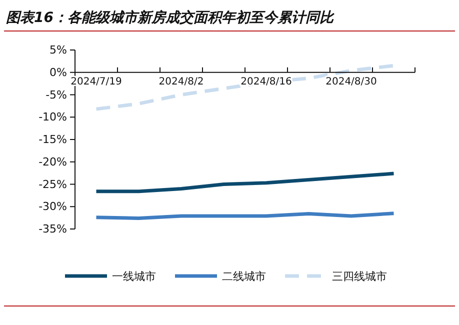 The height and width of the screenshot is (325, 459). Describe the element at coordinates (351, 82) in the screenshot. I see `x-tick-label: 2024/8/30` at that location.